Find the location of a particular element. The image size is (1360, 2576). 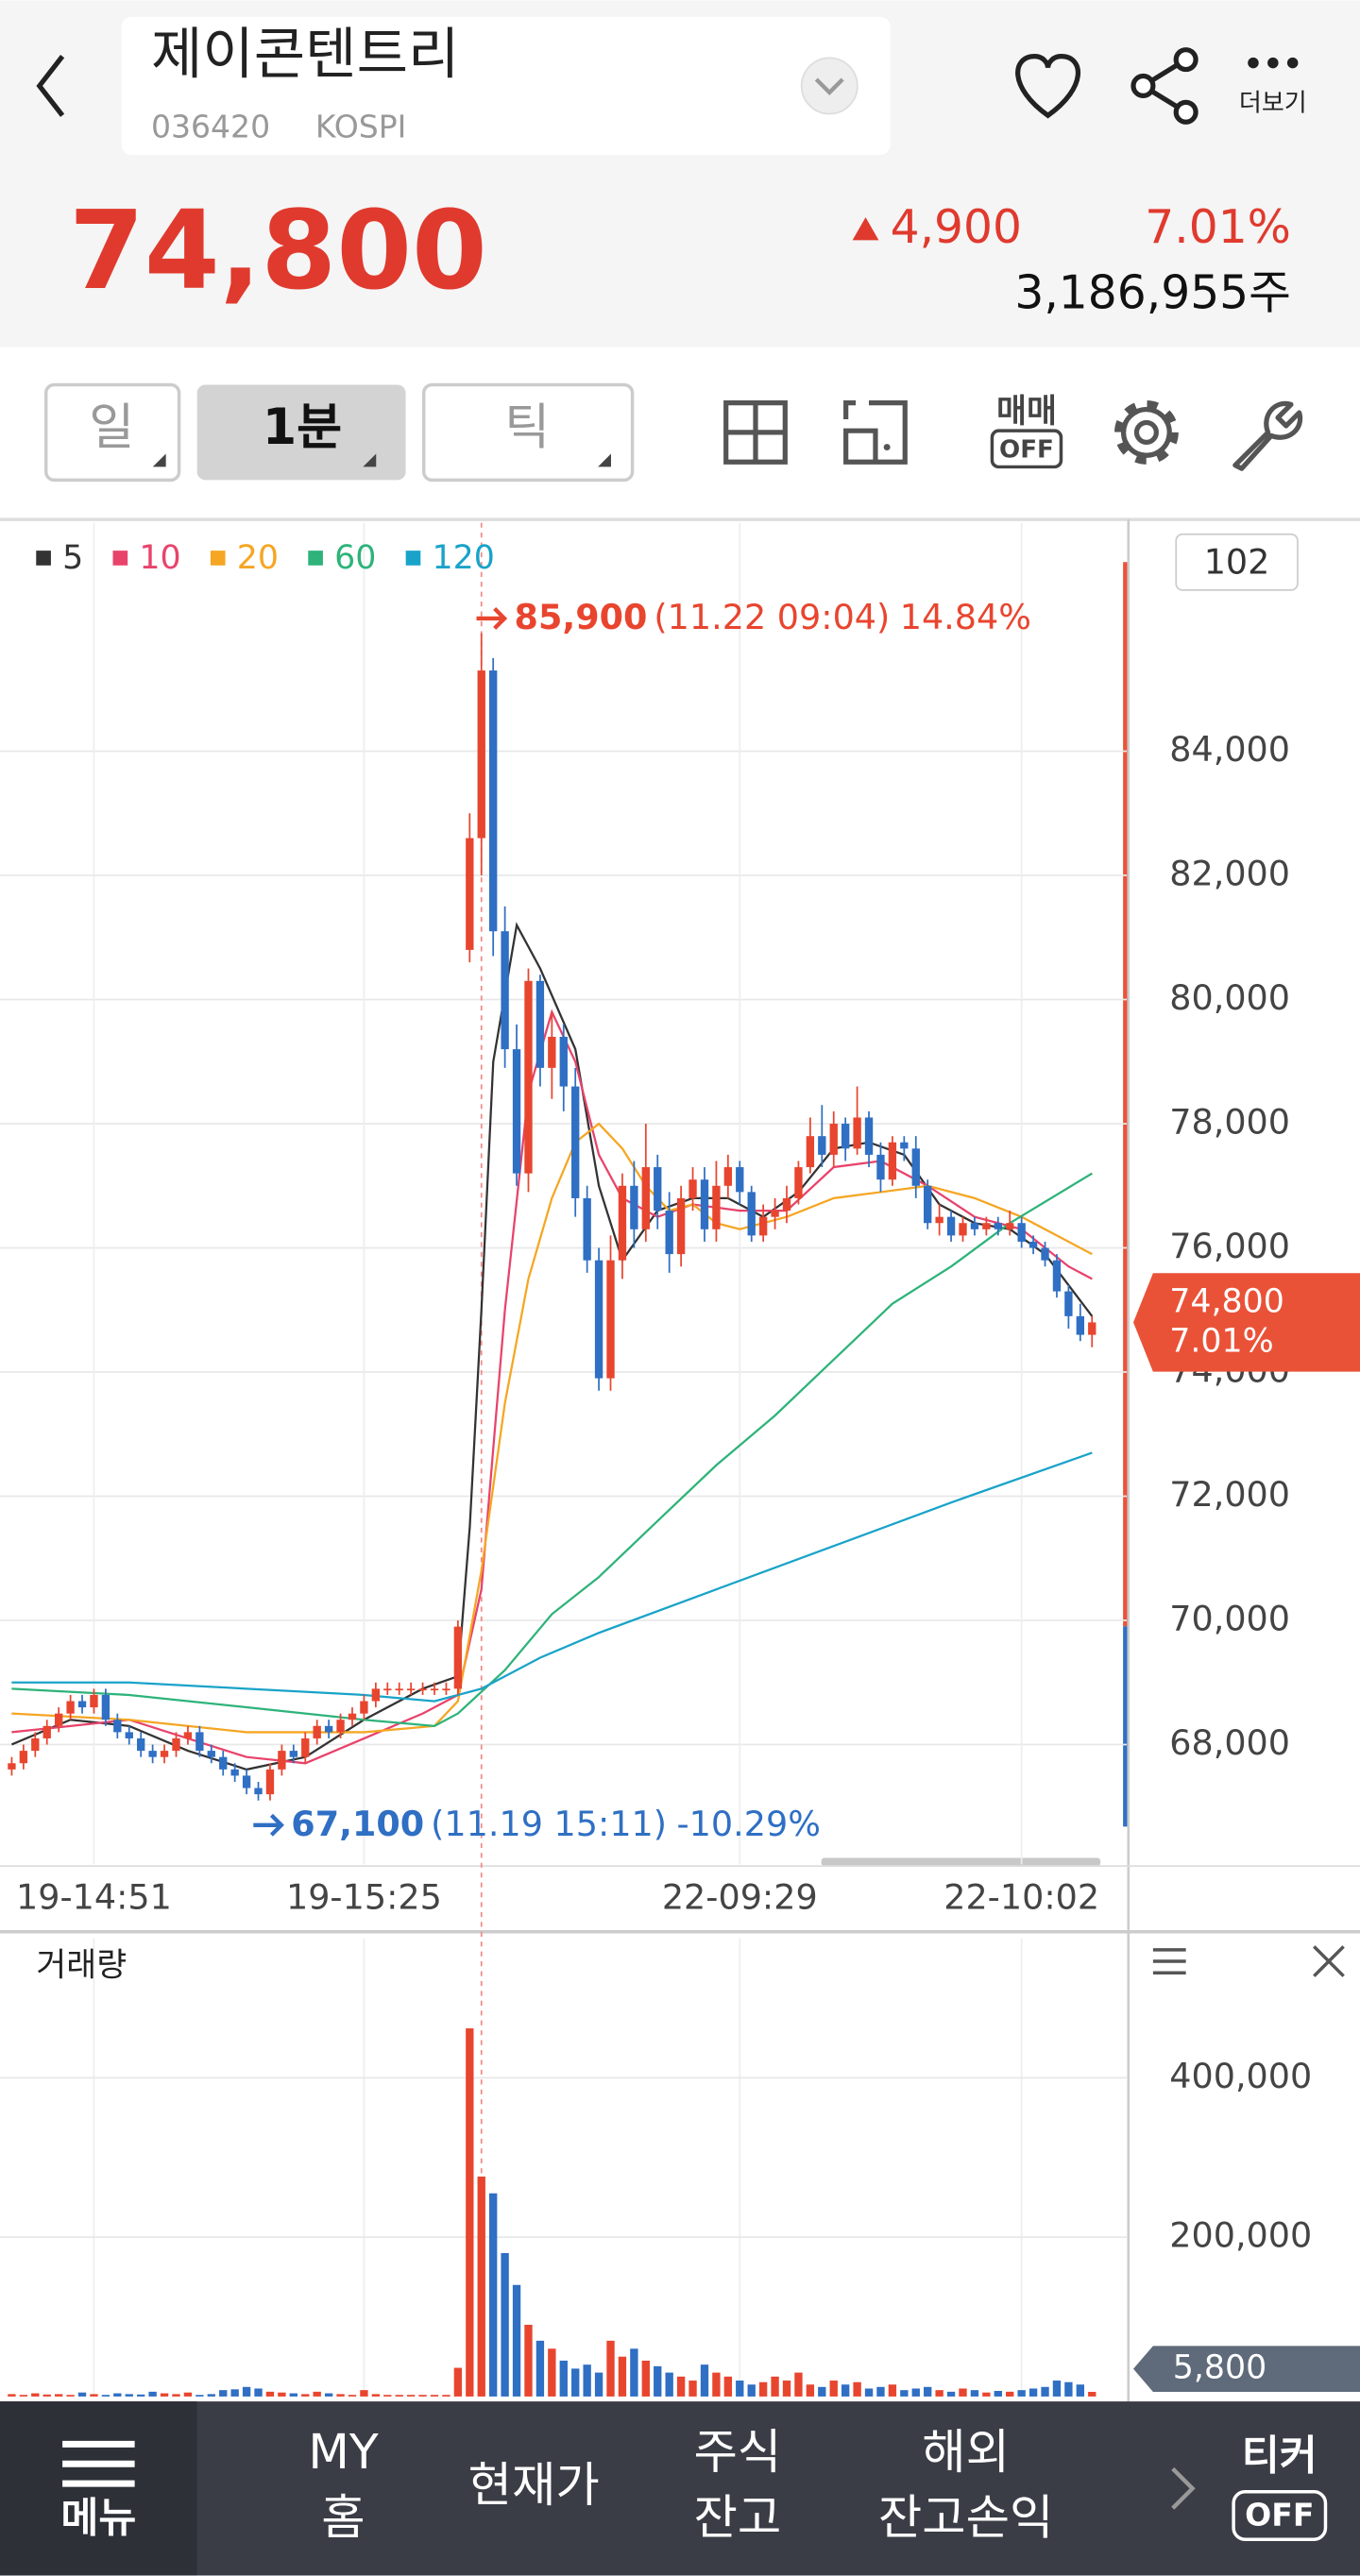

annotation-time: (11.22 09:04) is located at coordinates (772, 616).